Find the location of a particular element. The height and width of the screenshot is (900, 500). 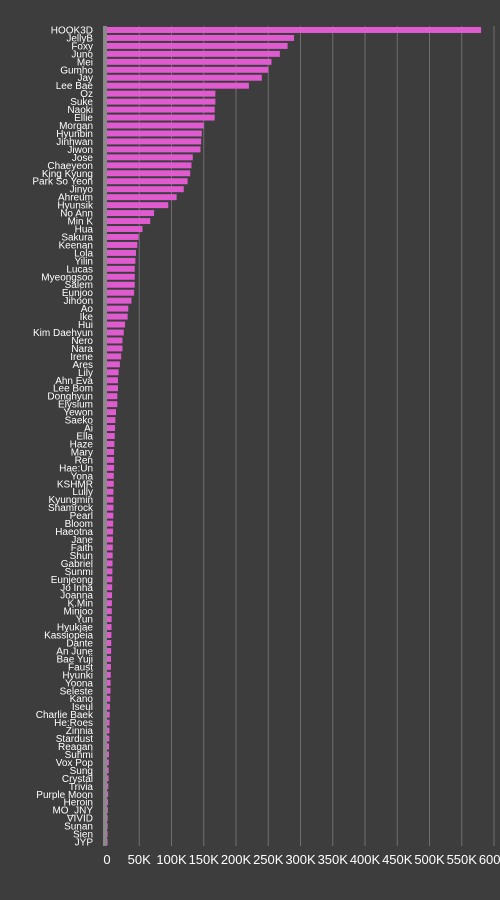

bar-vivid is located at coordinates (107, 818).